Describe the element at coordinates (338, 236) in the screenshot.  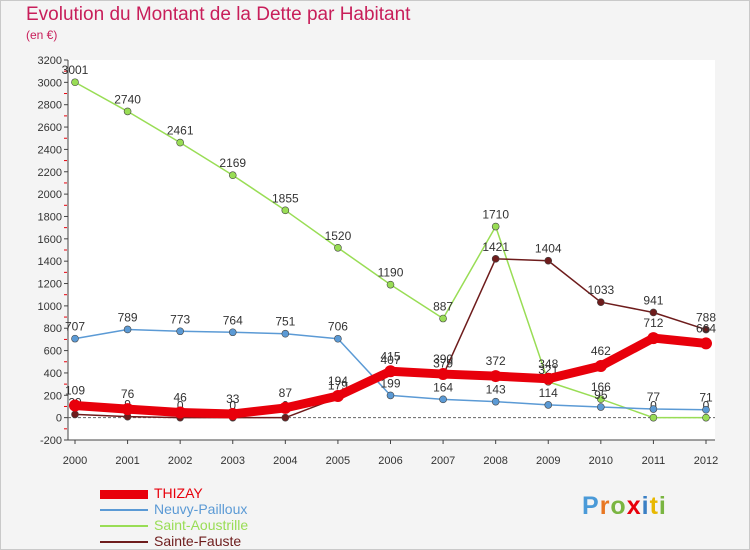
I see `data-label-saint-aoustrille: 1520` at that location.